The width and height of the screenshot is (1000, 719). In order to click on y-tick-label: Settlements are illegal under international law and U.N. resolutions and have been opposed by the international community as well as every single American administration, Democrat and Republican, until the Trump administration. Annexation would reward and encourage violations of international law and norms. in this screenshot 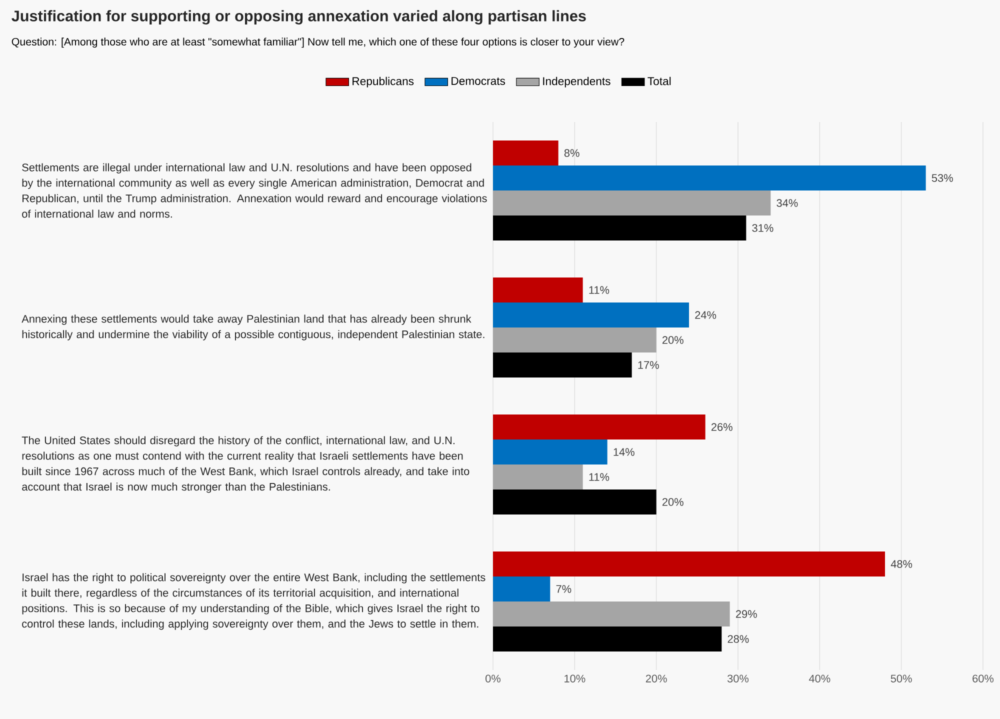, I will do `click(254, 190)`.